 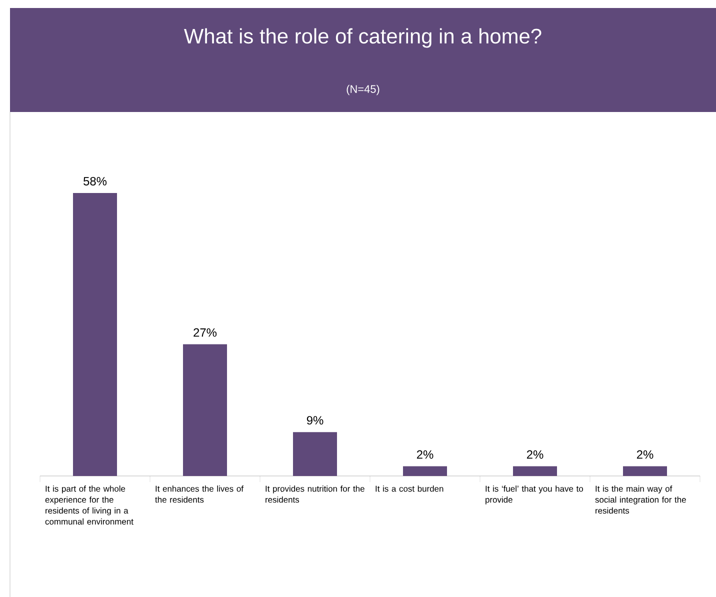 What do you see at coordinates (199, 494) in the screenshot?
I see `x-tick-label: It enhances the lives of the residents` at bounding box center [199, 494].